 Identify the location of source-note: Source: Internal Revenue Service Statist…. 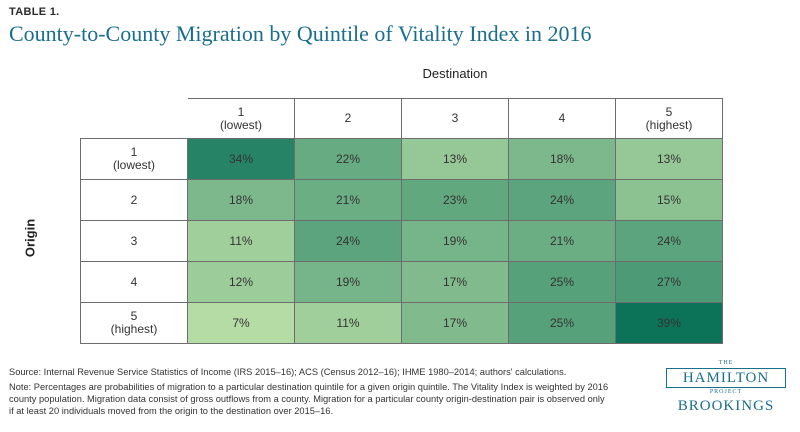
(288, 372).